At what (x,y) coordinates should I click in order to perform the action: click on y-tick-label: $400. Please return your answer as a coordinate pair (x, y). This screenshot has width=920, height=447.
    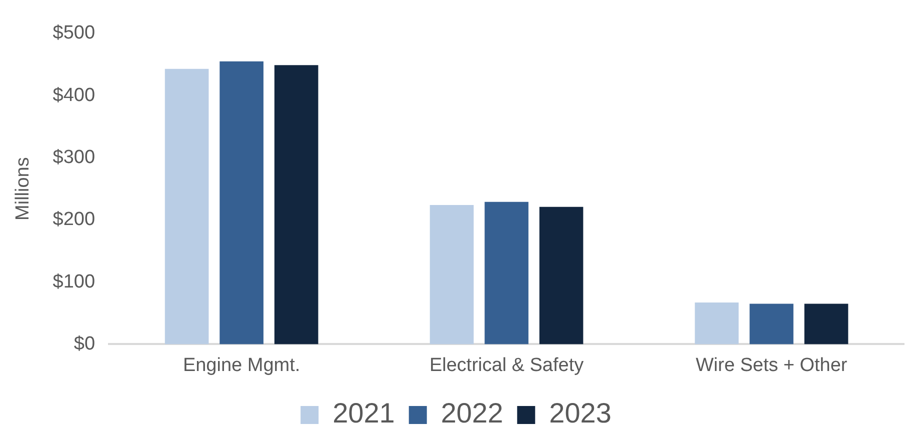
    Looking at the image, I should click on (74, 95).